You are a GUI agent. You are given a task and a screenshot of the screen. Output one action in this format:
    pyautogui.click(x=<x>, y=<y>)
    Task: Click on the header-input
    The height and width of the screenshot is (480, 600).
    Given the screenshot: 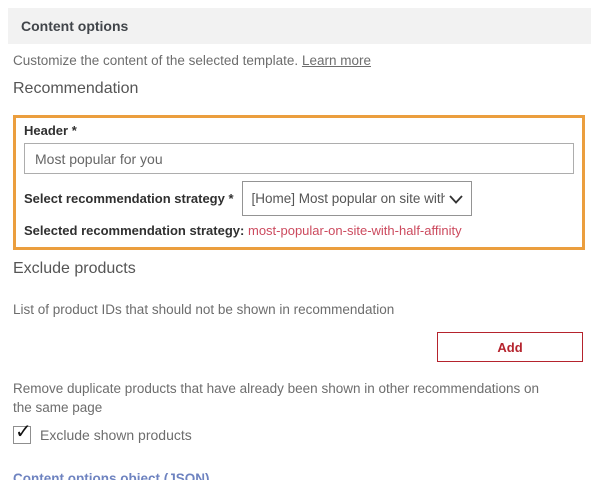 What is the action you would take?
    pyautogui.click(x=299, y=158)
    